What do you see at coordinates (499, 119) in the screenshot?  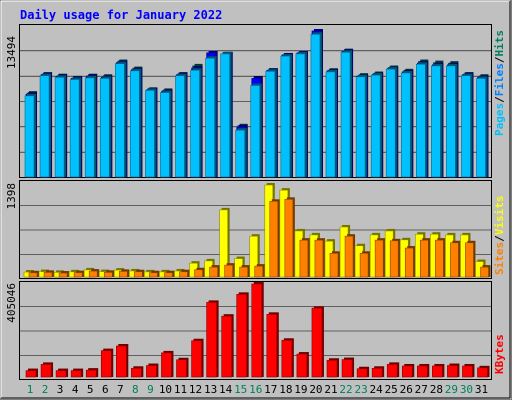 I see `side-label-pages: Pages` at bounding box center [499, 119].